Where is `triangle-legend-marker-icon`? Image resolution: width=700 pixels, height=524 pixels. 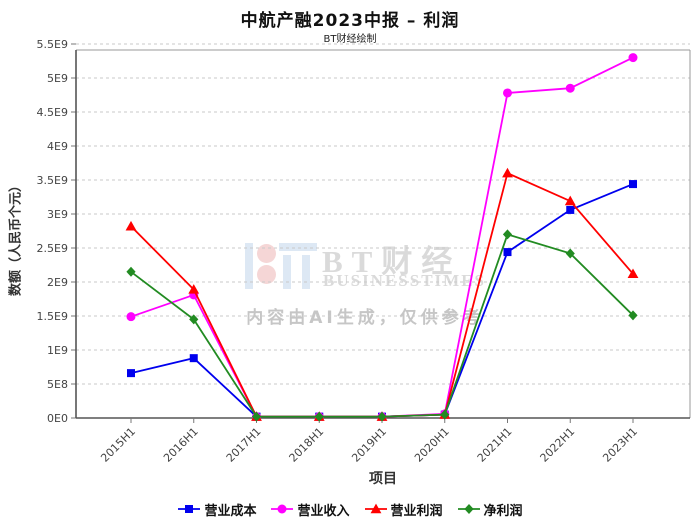 triangle-legend-marker-icon is located at coordinates (375, 508).